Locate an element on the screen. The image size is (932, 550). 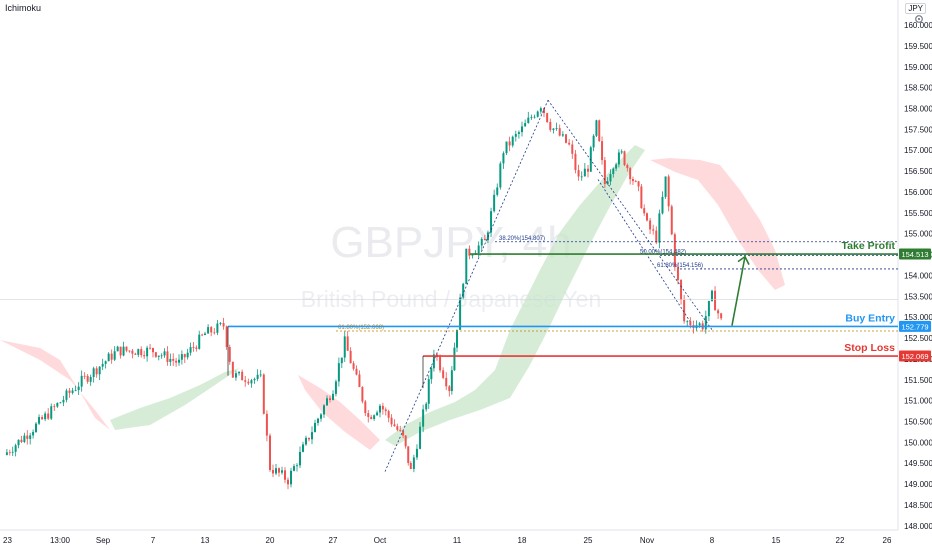
fib-label: 50.00%(154.482) is located at coordinates (663, 252).